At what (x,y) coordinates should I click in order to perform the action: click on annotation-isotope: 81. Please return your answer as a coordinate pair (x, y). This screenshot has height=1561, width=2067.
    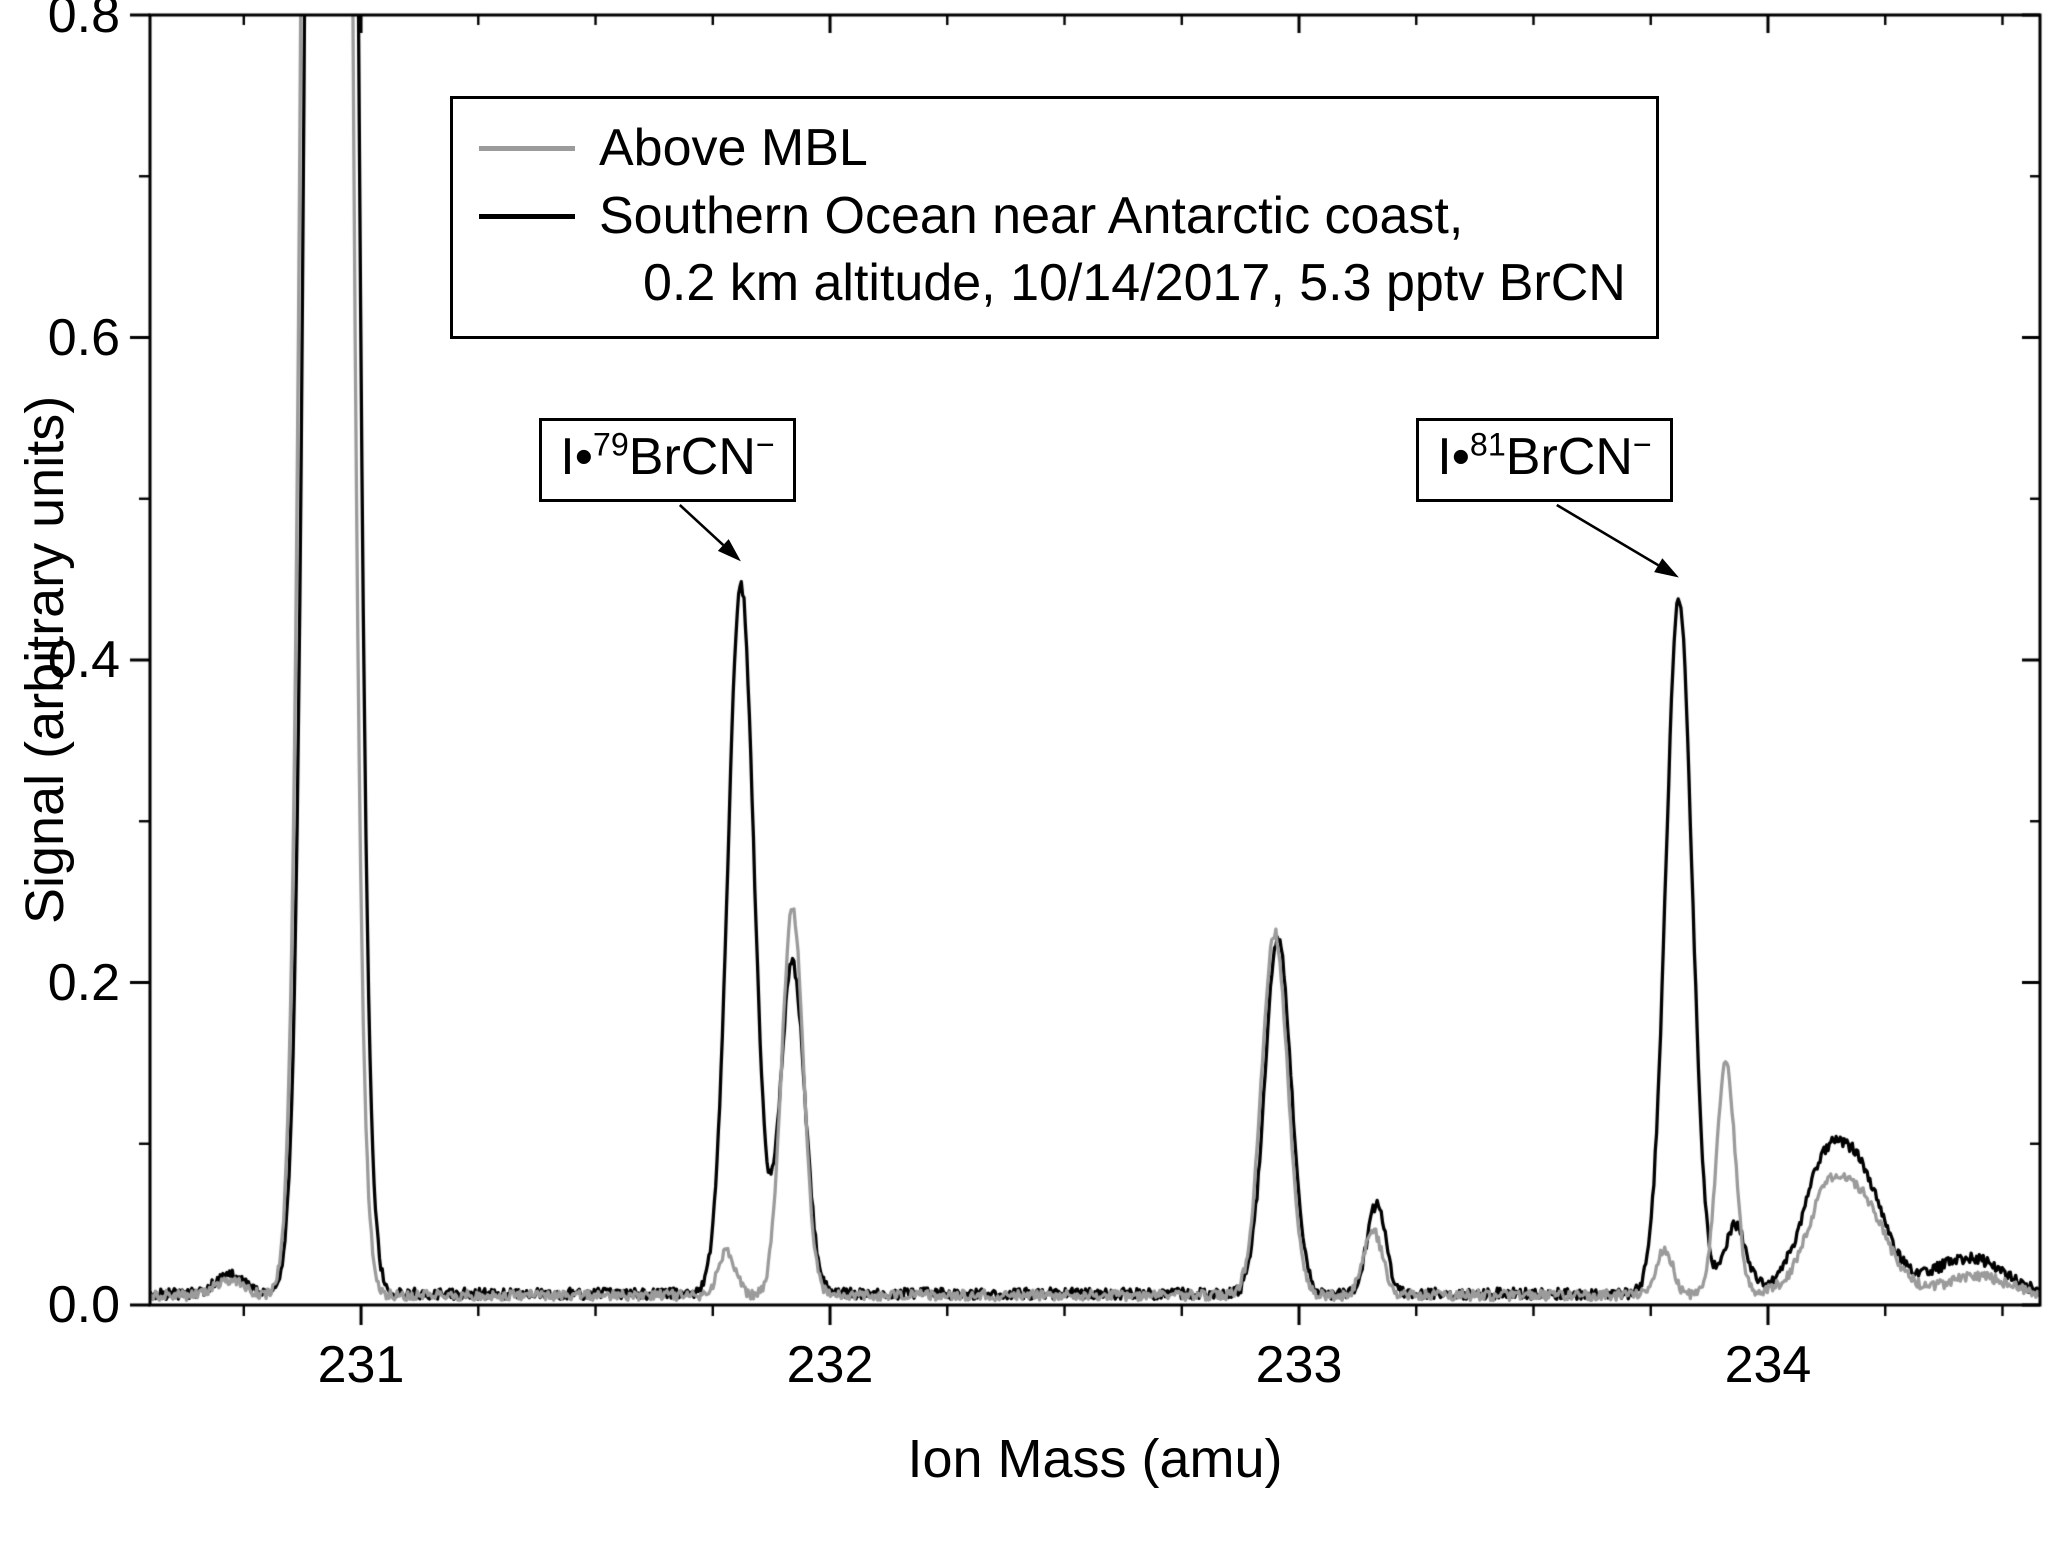
    Looking at the image, I should click on (1487, 444).